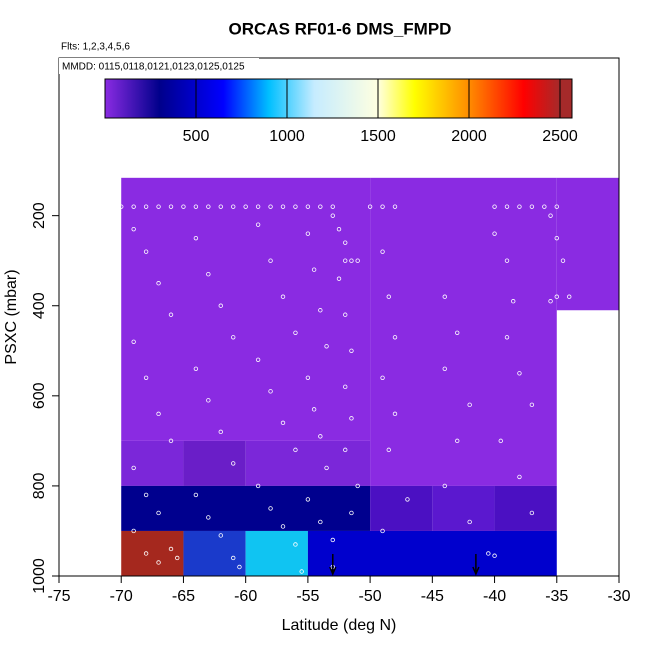 The height and width of the screenshot is (650, 650). What do you see at coordinates (39, 485) in the screenshot?
I see `y-tick-label: 800` at bounding box center [39, 485].